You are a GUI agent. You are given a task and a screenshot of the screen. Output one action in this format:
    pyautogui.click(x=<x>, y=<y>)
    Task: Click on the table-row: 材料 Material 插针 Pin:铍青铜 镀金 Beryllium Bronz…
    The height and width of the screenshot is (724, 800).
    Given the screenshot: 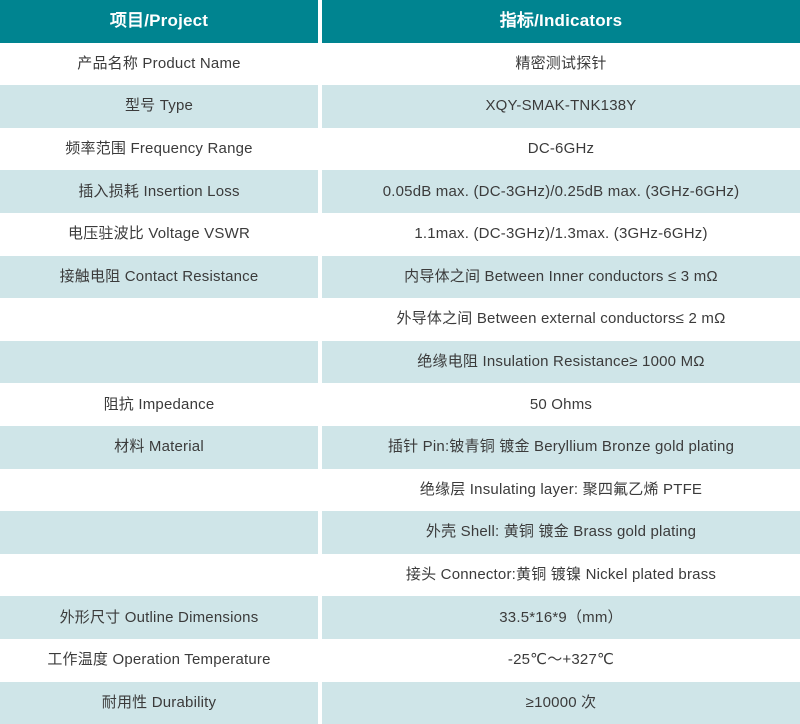 What is the action you would take?
    pyautogui.click(x=400, y=447)
    